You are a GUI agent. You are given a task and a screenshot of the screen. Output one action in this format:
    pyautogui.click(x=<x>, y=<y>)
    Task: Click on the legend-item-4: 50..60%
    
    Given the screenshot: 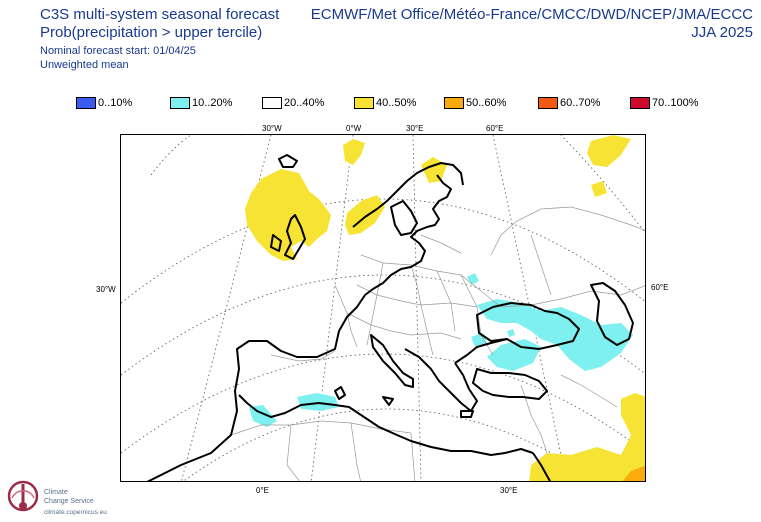 What is the action you would take?
    pyautogui.click(x=475, y=103)
    